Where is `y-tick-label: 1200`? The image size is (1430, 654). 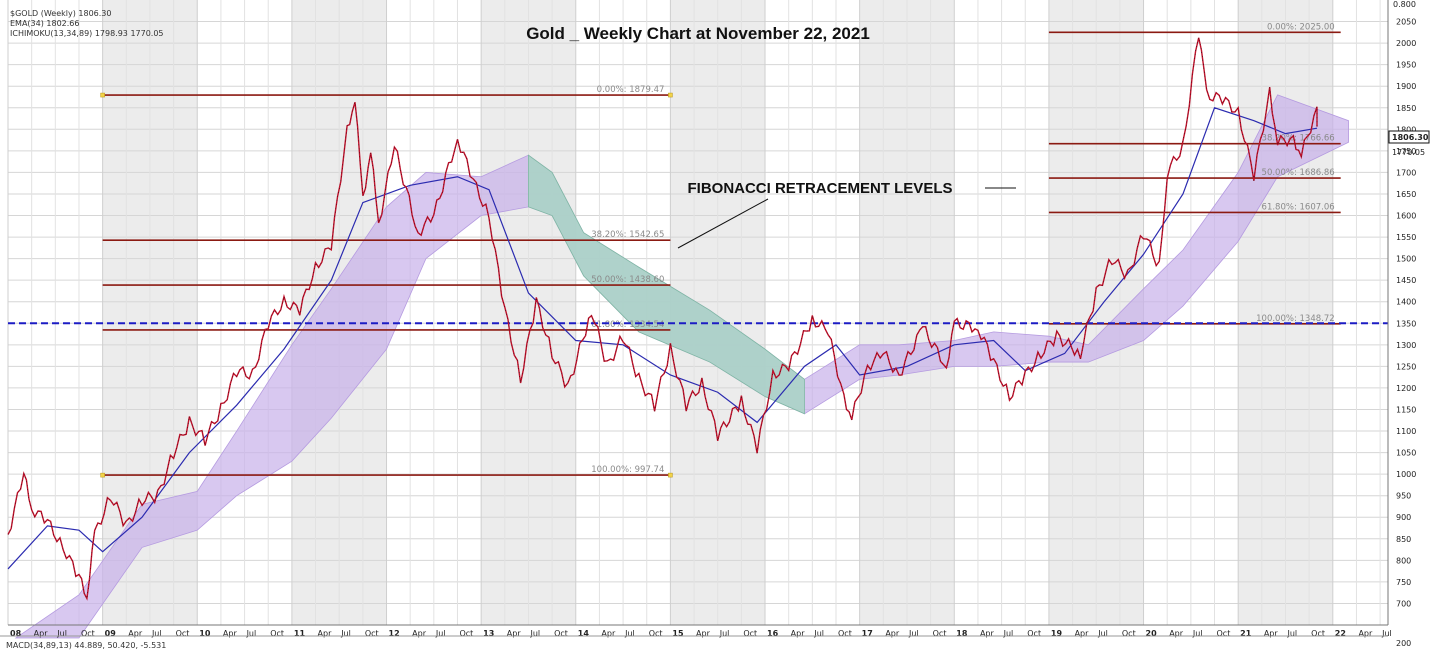
y-tick-label: 1200 is located at coordinates (1406, 388).